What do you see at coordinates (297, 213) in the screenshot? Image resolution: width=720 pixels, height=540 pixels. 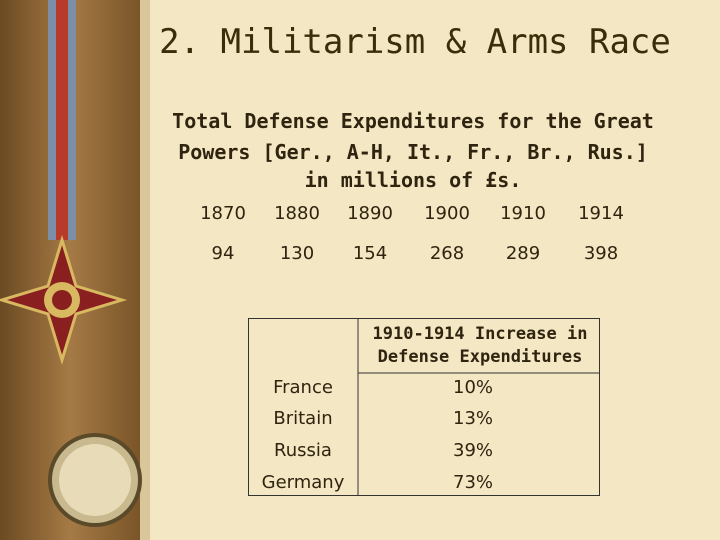 I see `year: 1880` at bounding box center [297, 213].